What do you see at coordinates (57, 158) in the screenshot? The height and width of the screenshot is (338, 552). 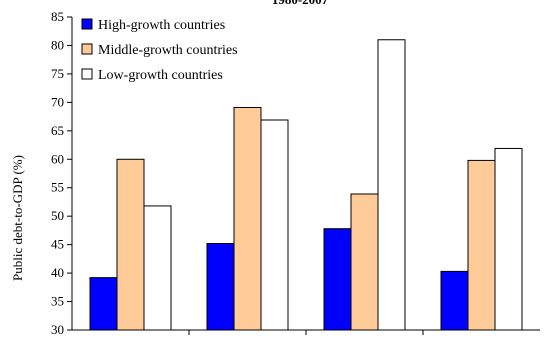 I see `y-tick-label: 60` at bounding box center [57, 158].